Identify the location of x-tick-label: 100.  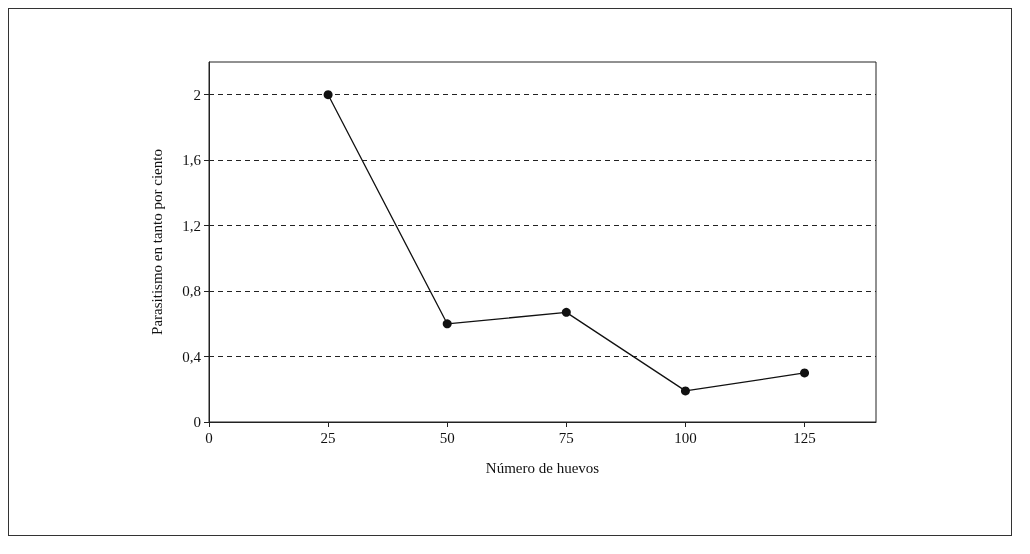
(685, 437).